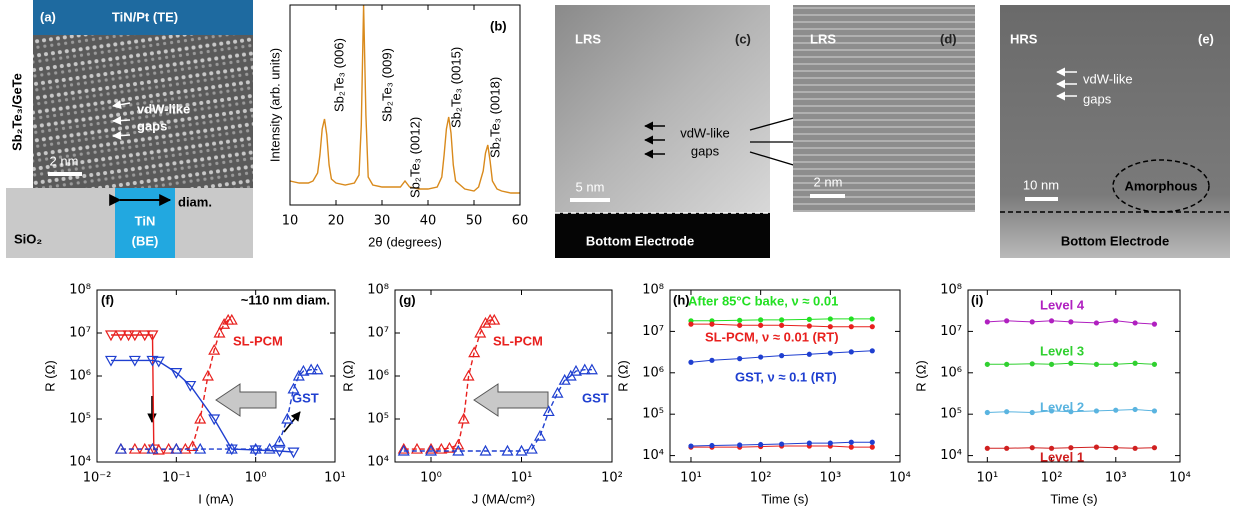  I want to click on y-tick-label: 10⁸, so click(653, 290).